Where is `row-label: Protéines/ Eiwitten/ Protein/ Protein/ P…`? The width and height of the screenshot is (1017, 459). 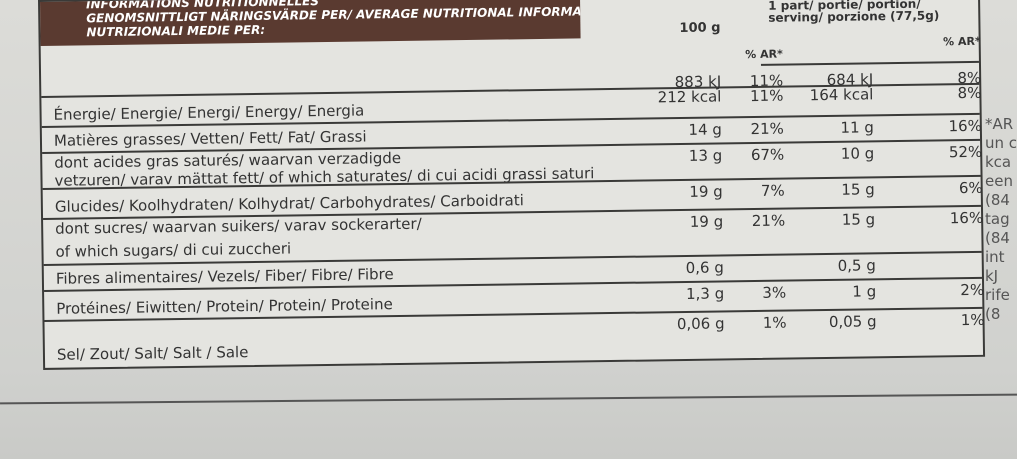
row-label: Protéines/ Eiwitten/ Protein/ Protein/ P… is located at coordinates (224, 306).